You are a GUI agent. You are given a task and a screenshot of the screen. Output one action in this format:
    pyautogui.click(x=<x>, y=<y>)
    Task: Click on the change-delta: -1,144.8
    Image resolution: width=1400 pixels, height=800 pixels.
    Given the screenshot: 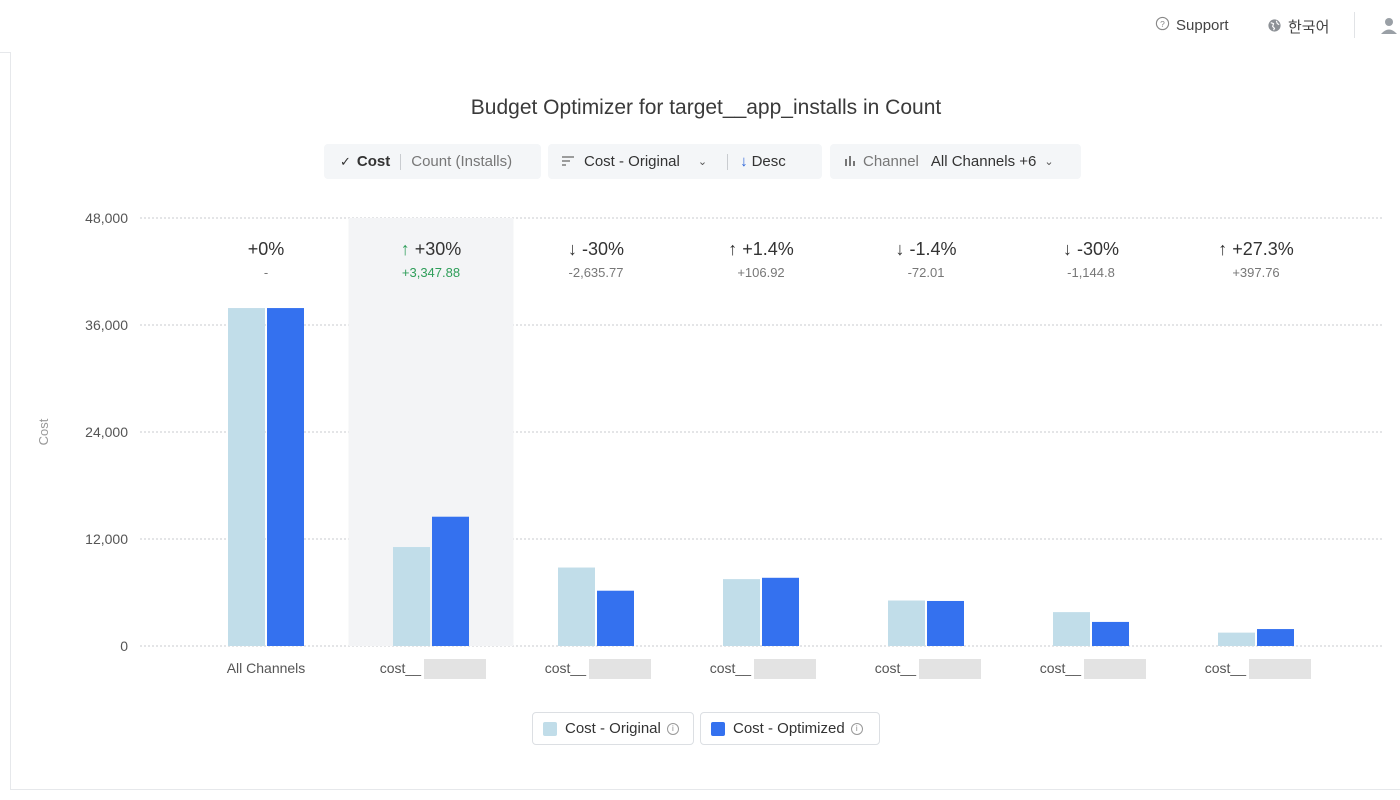 What is the action you would take?
    pyautogui.click(x=1091, y=272)
    